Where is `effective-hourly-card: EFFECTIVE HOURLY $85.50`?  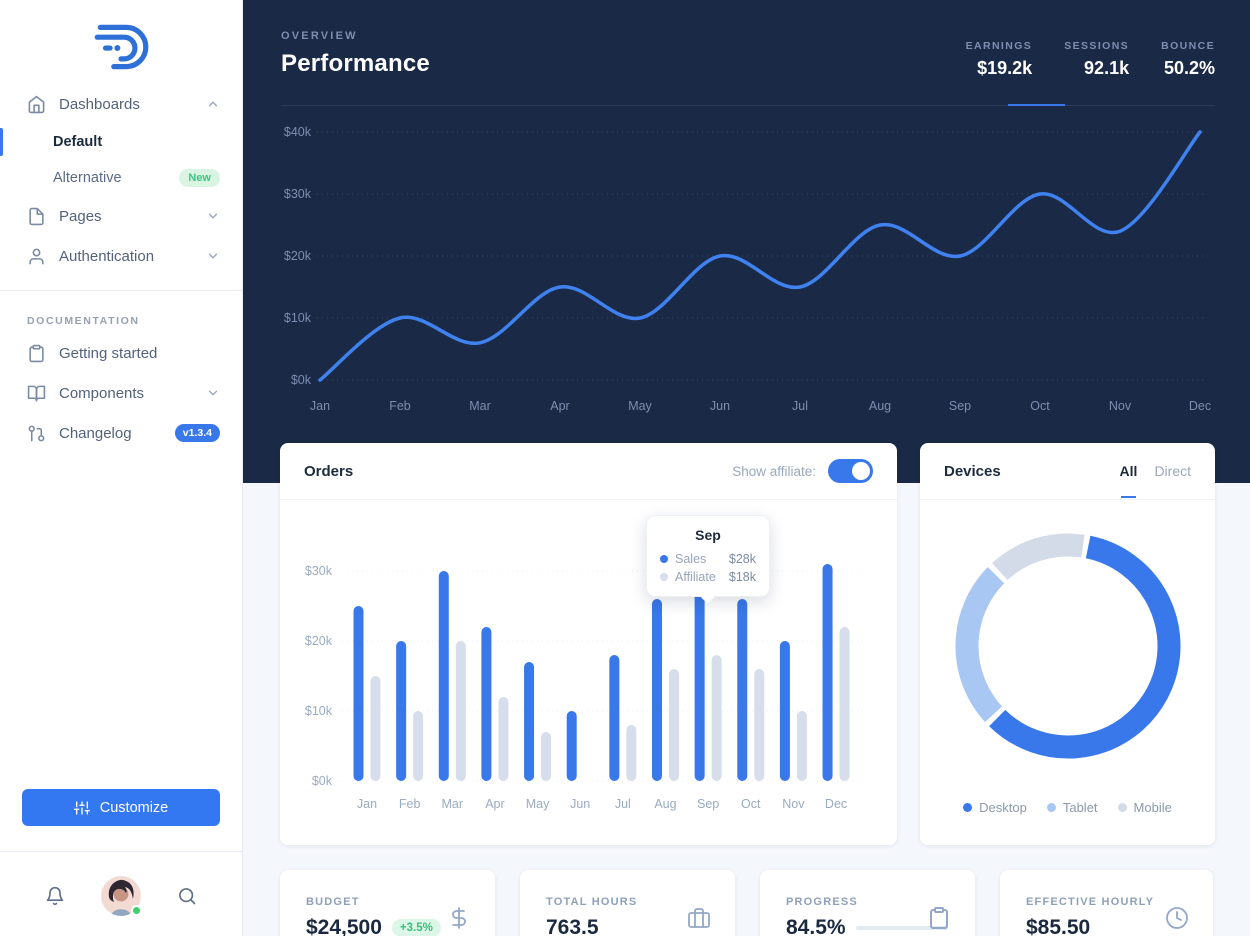 effective-hourly-card: EFFECTIVE HOURLY $85.50 is located at coordinates (1106, 903).